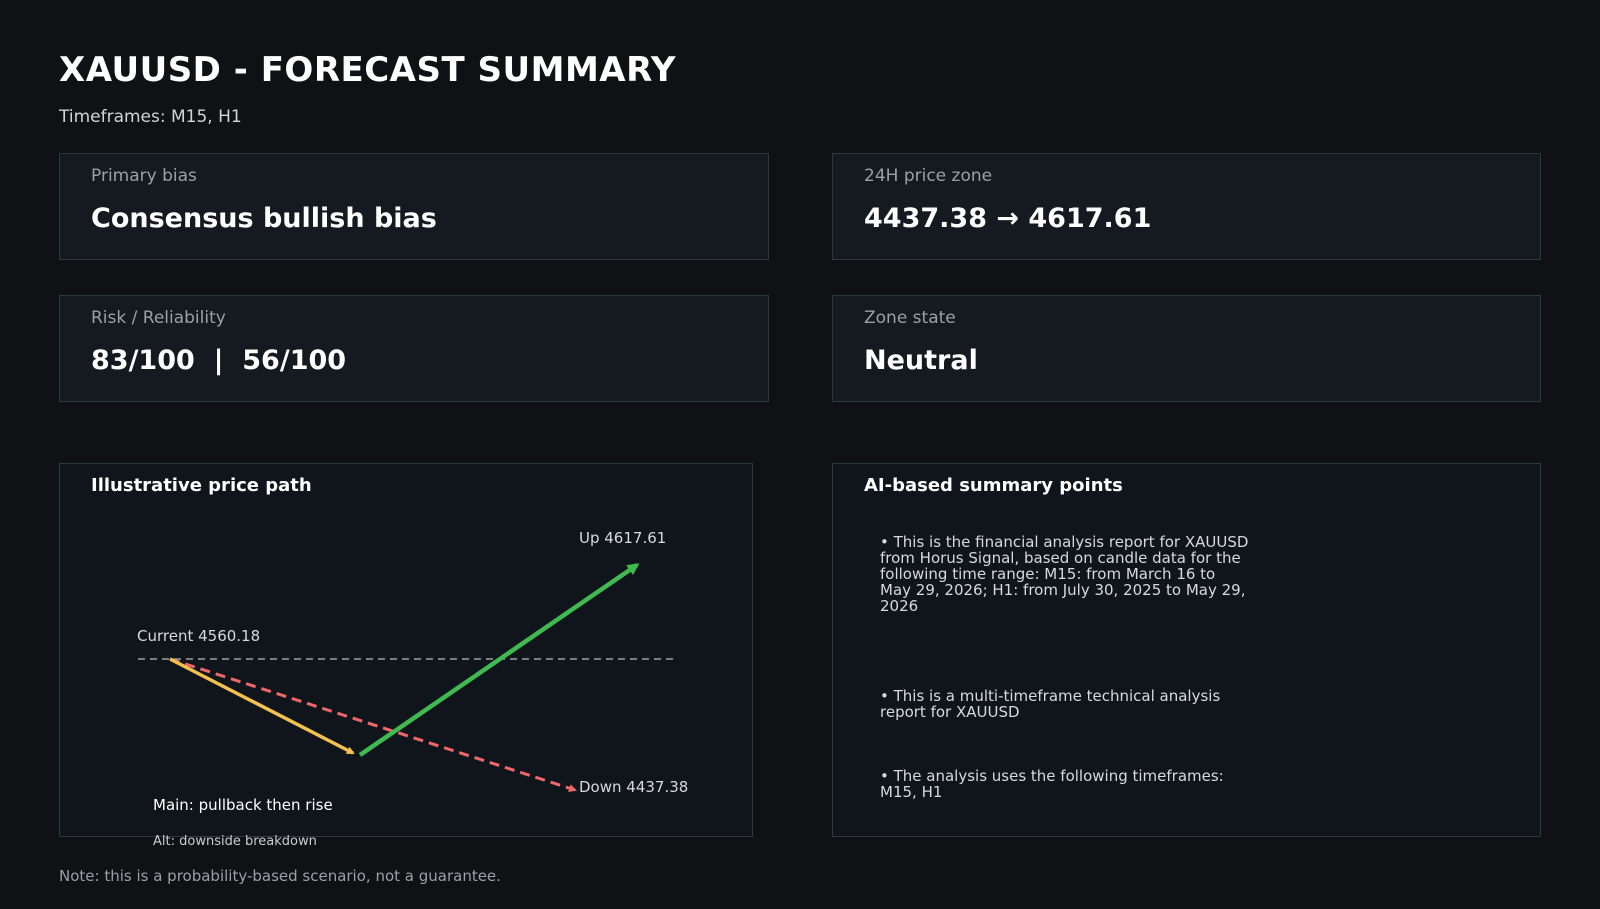 The height and width of the screenshot is (909, 1600). What do you see at coordinates (368, 70) in the screenshot?
I see `page-title: XAUUSD - FORECAST SUMMARY` at bounding box center [368, 70].